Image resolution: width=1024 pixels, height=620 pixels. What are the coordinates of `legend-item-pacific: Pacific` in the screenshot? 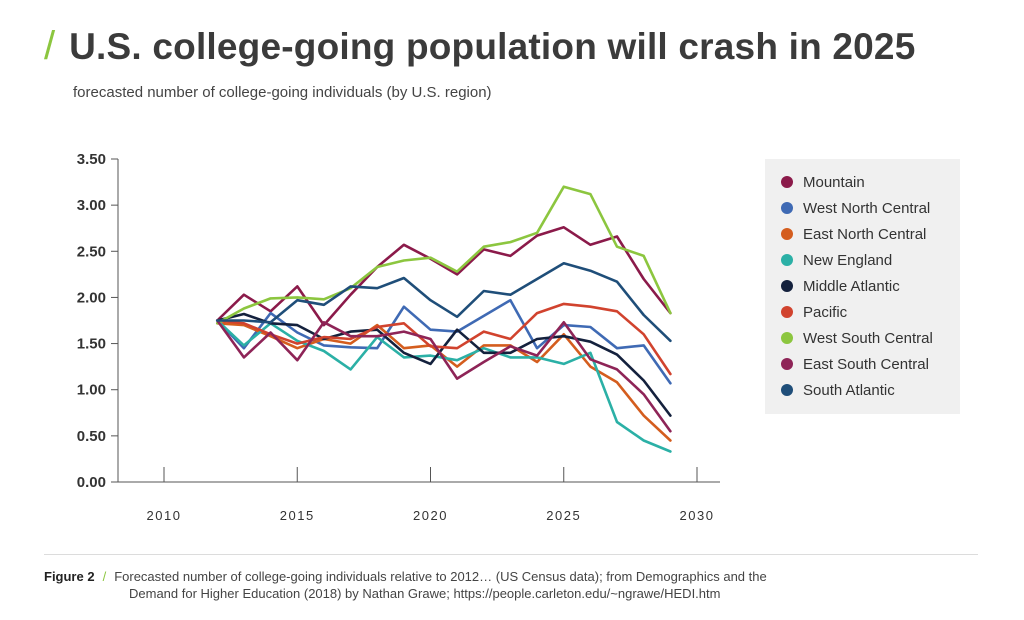 It's located at (862, 312).